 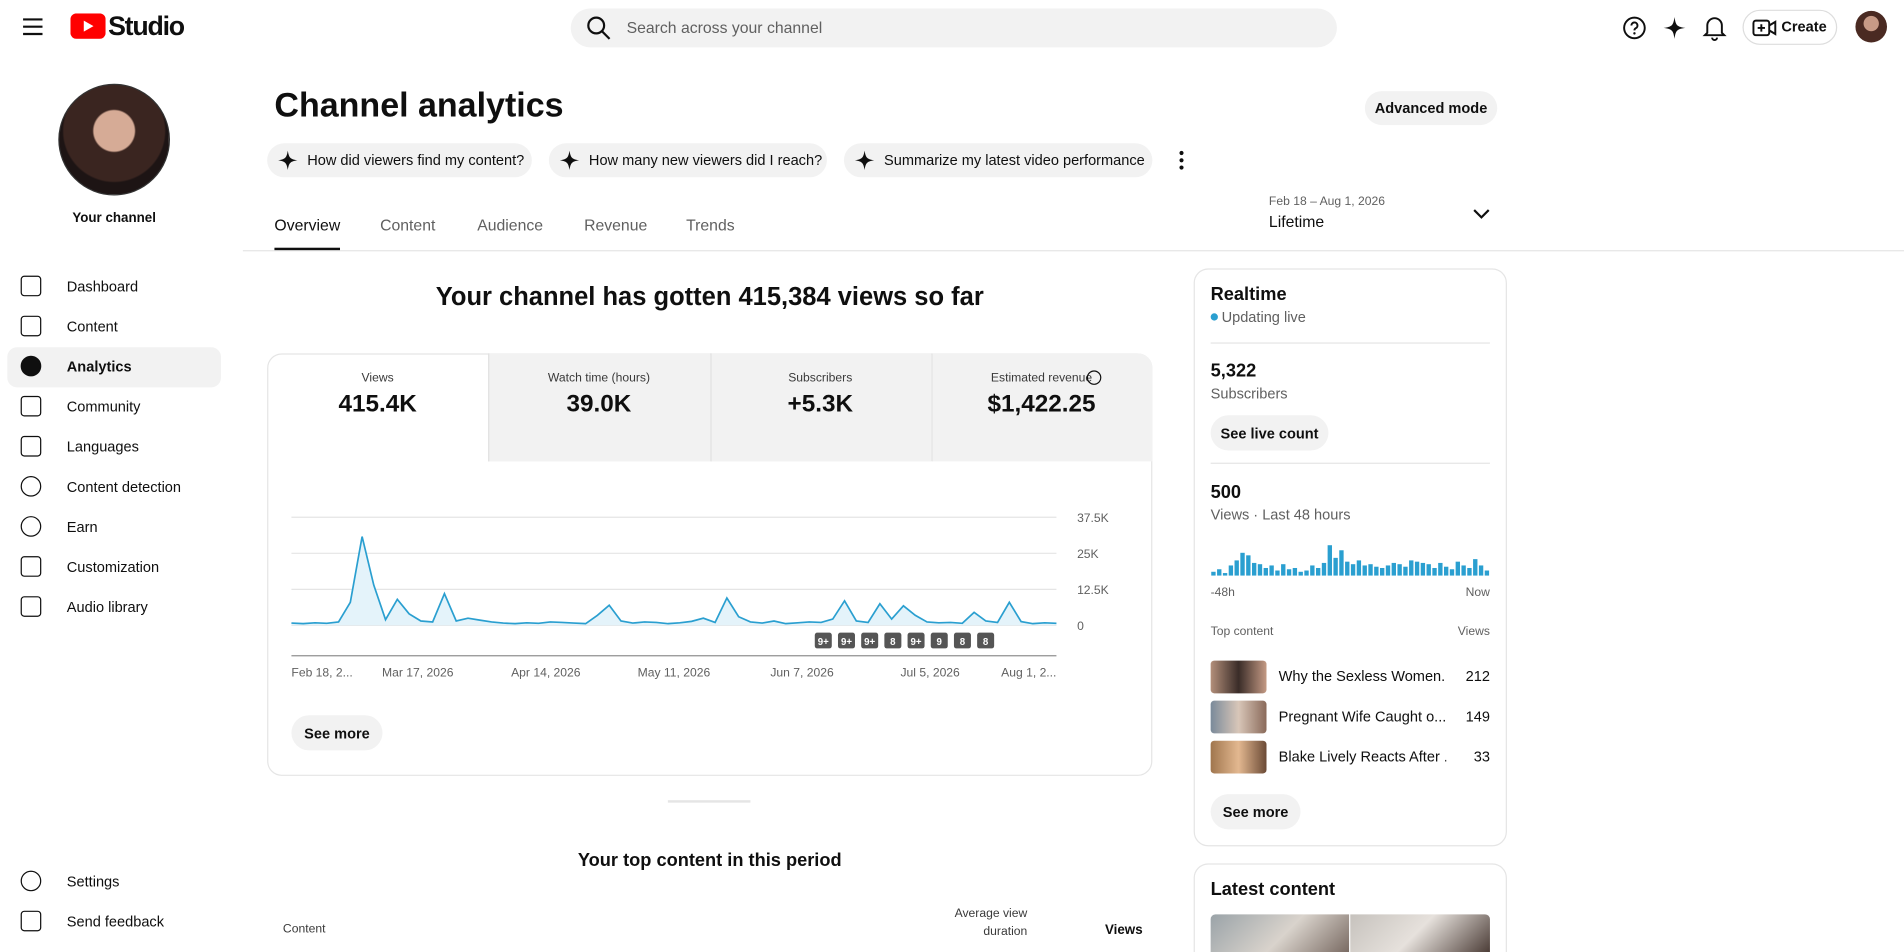 What do you see at coordinates (724, 27) in the screenshot?
I see `search-placeholder: Search across your channel` at bounding box center [724, 27].